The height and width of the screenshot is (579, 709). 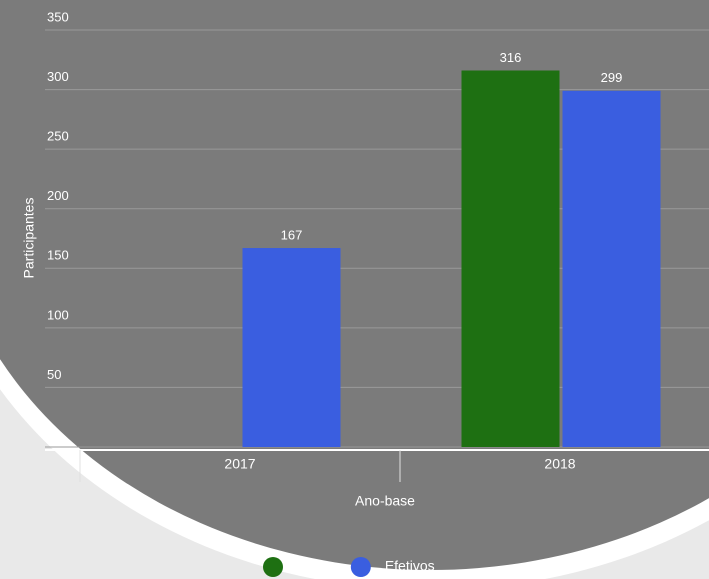 What do you see at coordinates (385, 501) in the screenshot?
I see `x-axis-label: Ano-base` at bounding box center [385, 501].